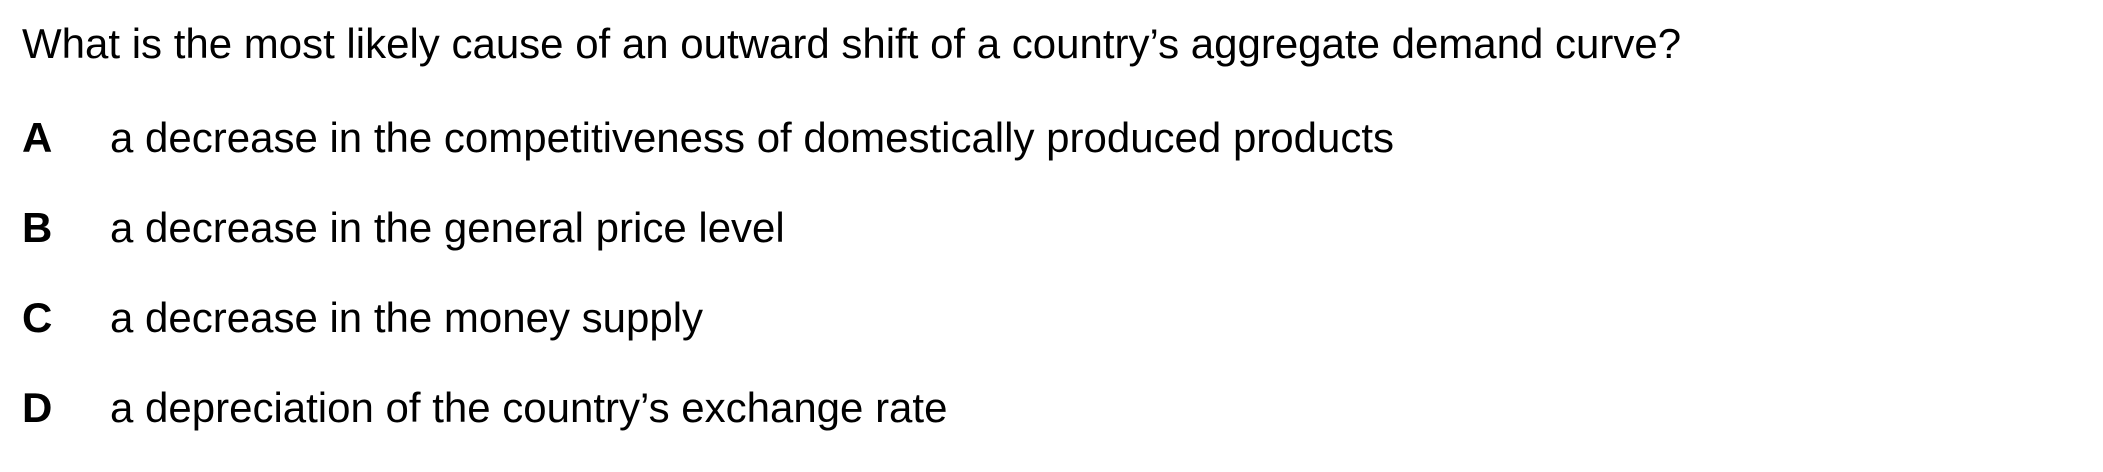 This screenshot has width=2103, height=472. What do you see at coordinates (37, 407) in the screenshot?
I see `option-letter: D` at bounding box center [37, 407].